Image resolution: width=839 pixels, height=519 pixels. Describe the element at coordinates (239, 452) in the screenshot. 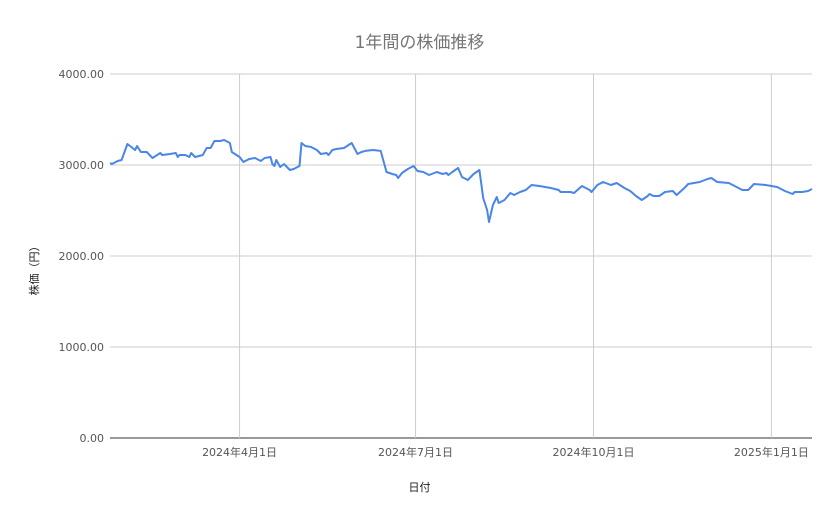

I see `x-tick-label: 2024年4月1日` at that location.